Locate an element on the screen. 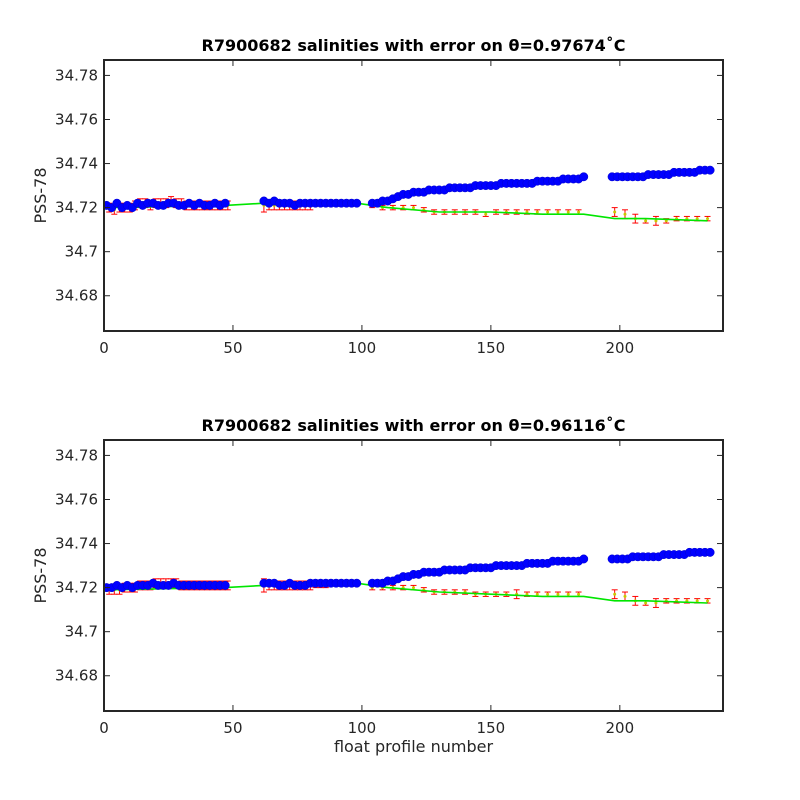 This screenshot has height=800, width=800. x-axis-label: float profile number is located at coordinates (414, 746).